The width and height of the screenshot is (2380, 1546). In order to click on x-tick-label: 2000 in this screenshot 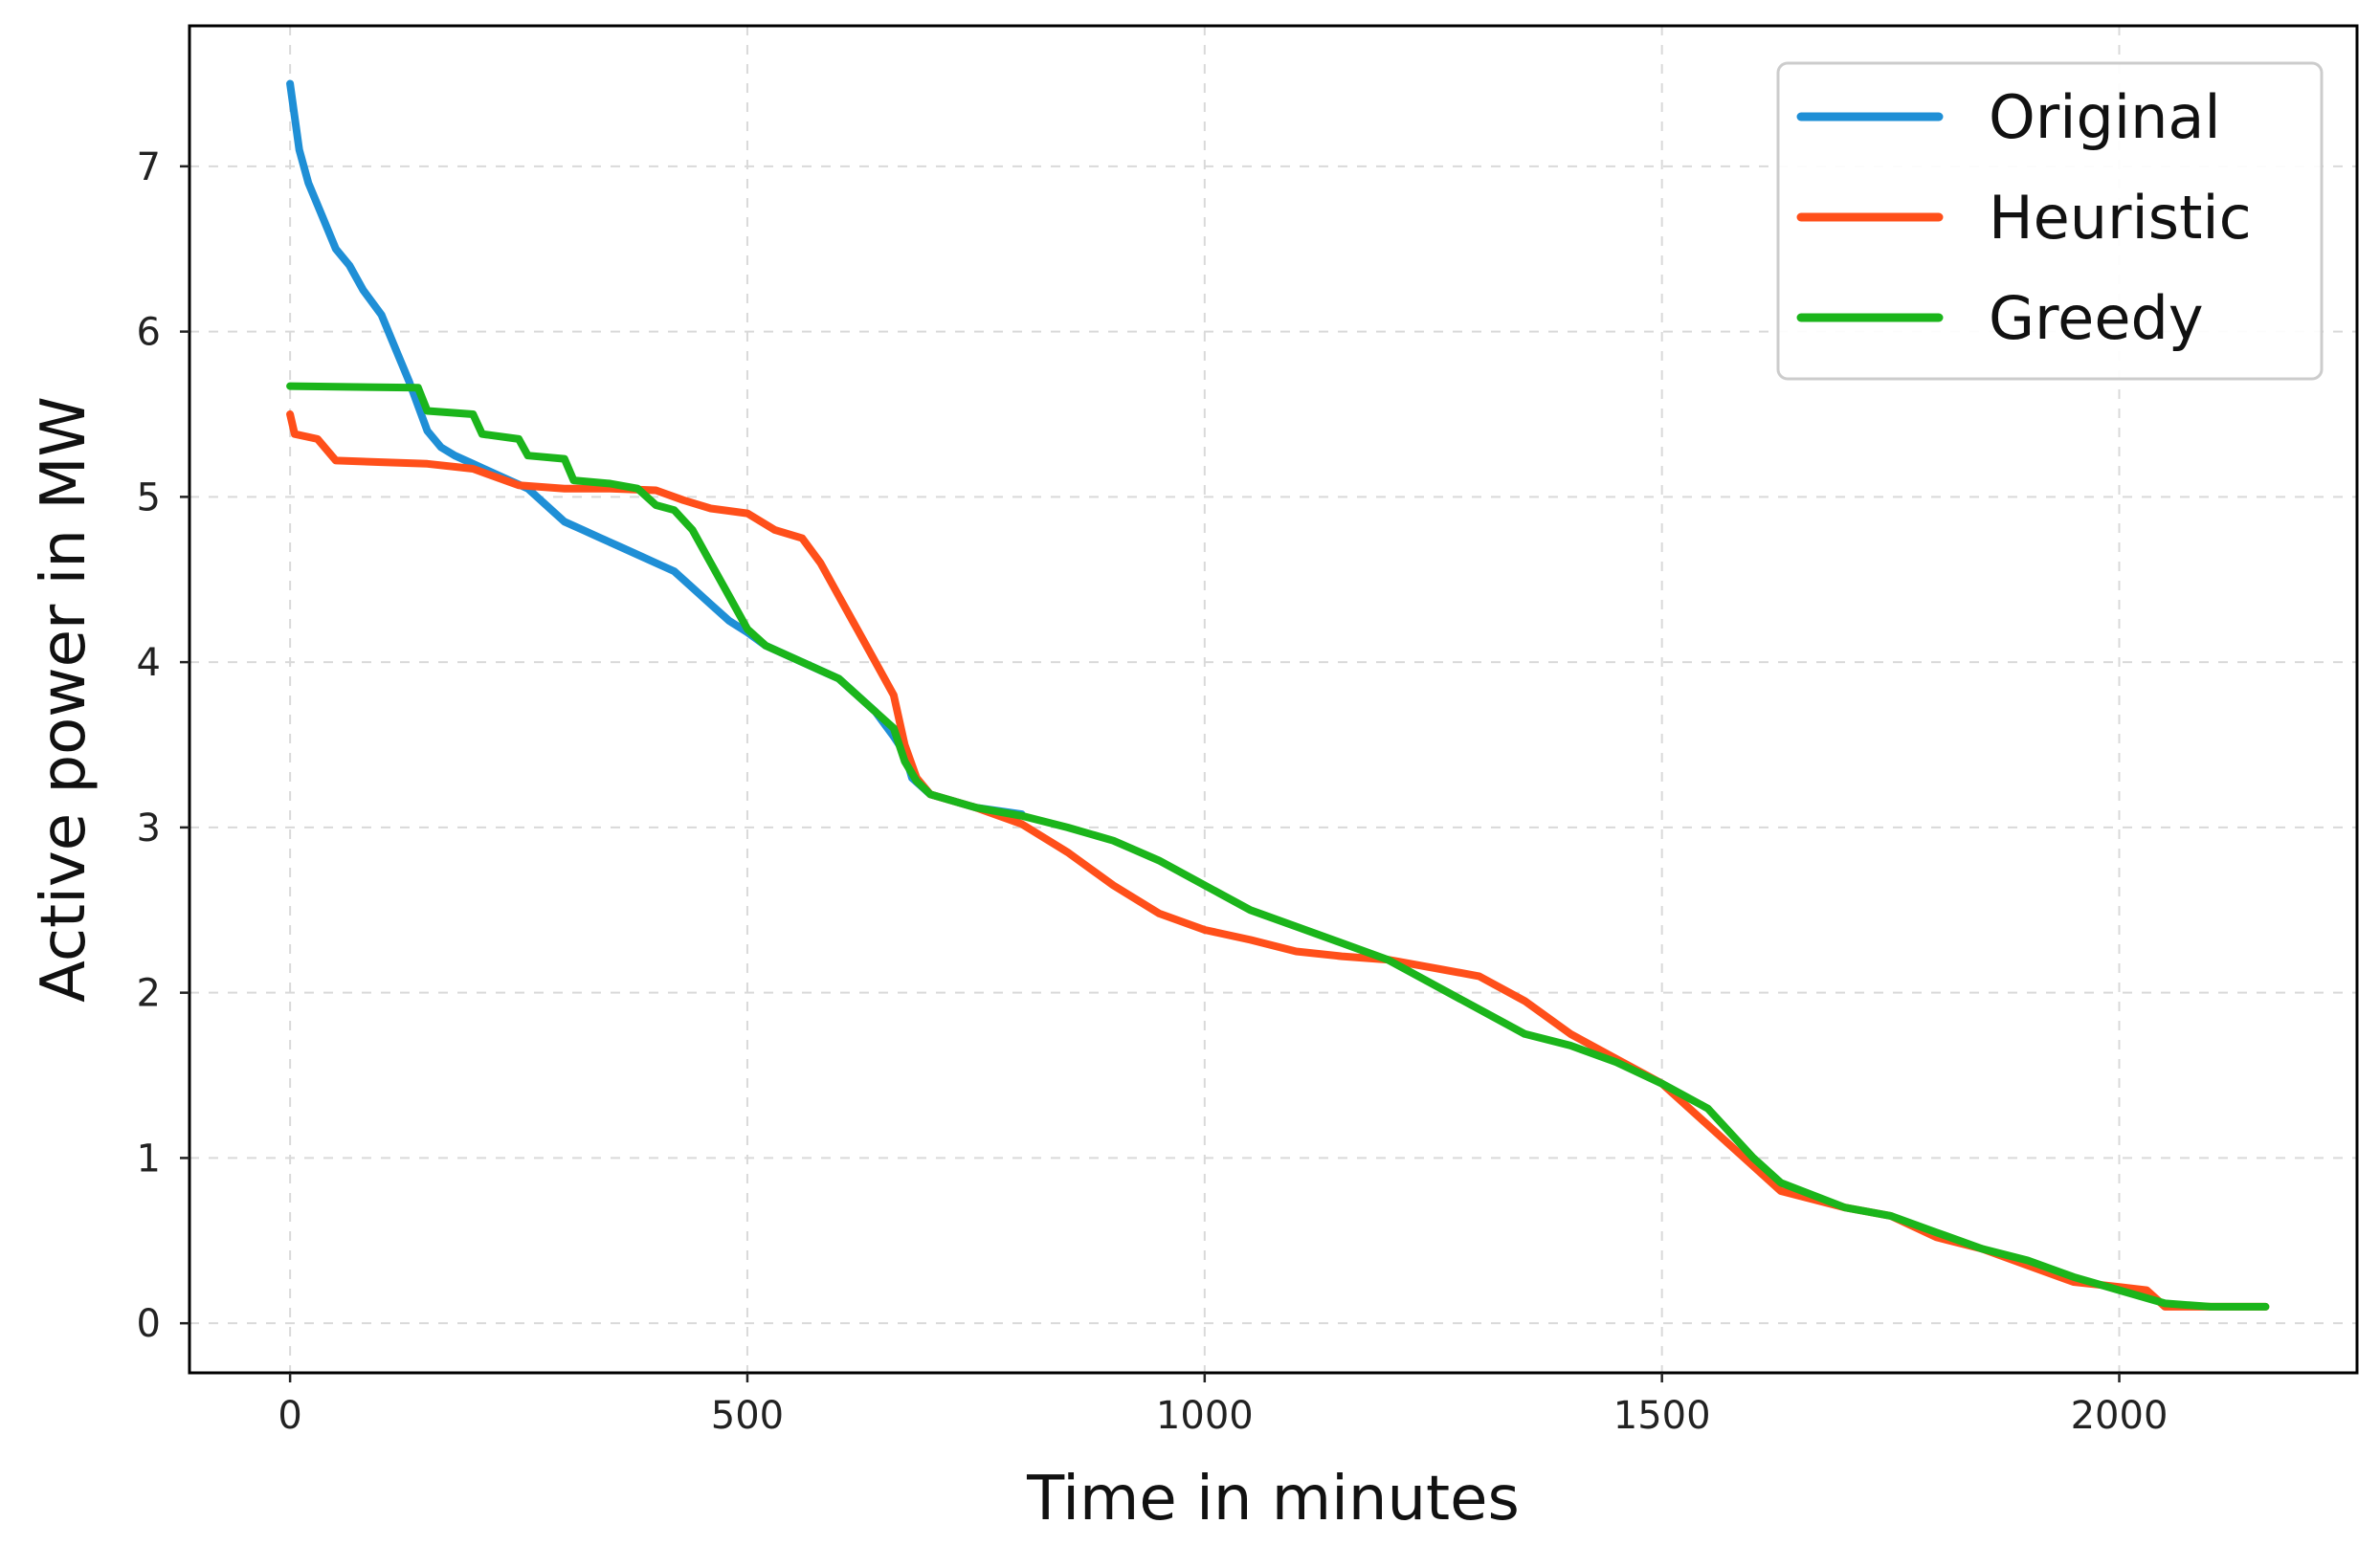, I will do `click(2120, 1416)`.